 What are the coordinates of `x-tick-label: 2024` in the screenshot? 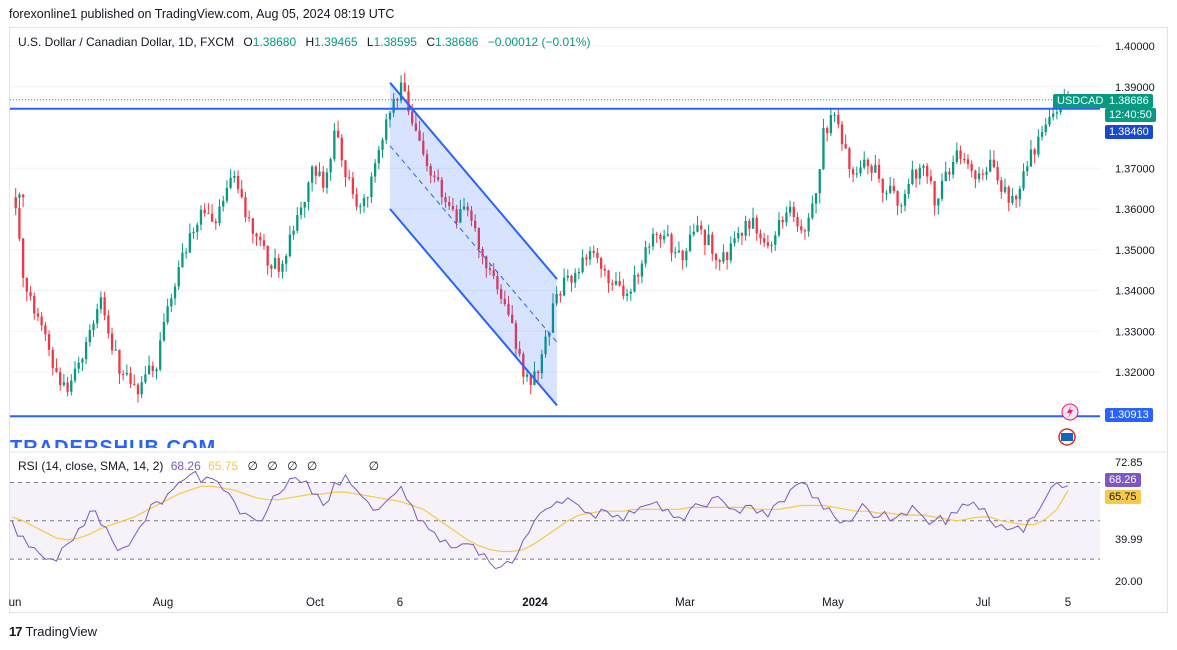 It's located at (535, 603).